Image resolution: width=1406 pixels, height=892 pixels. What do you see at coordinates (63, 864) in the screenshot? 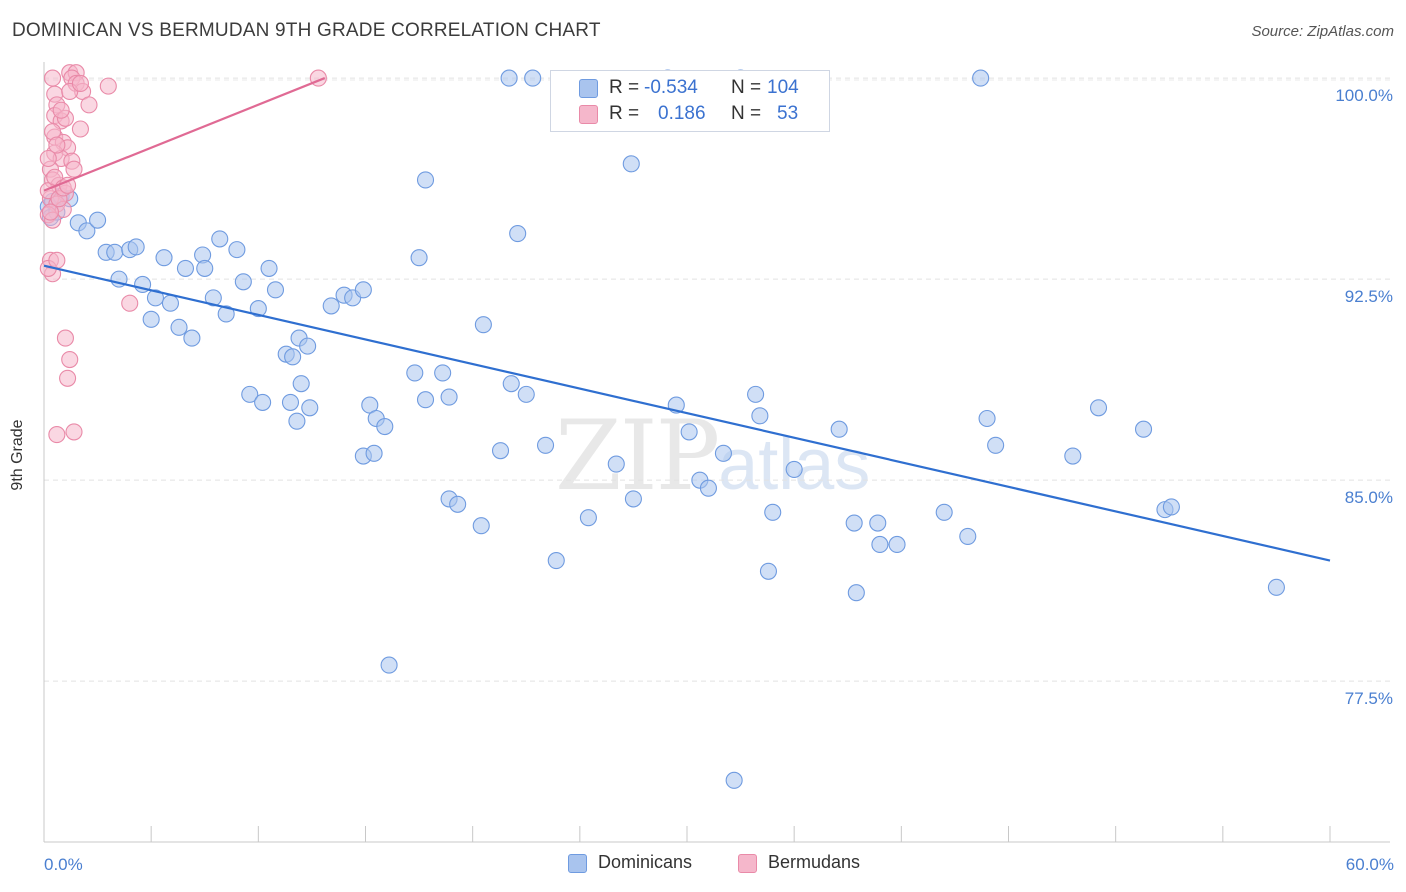
I see `x-tick-label: 0.0%` at bounding box center [63, 864].